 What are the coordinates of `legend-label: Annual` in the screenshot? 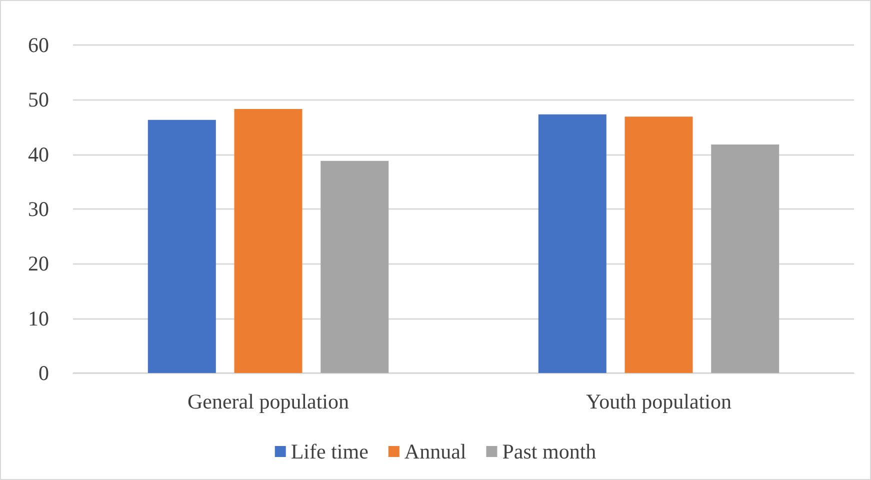 It's located at (435, 452).